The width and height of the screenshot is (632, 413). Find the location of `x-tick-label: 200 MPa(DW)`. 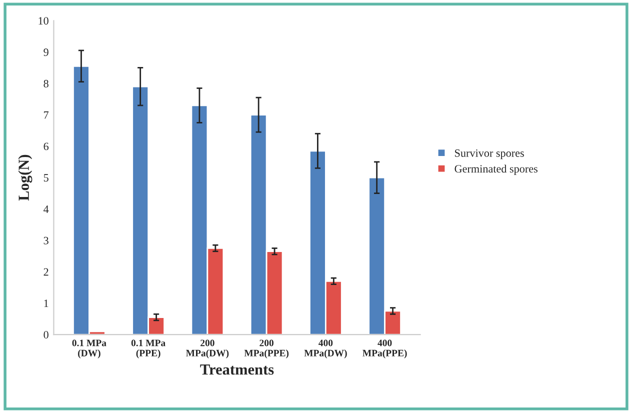

x-tick-label: 200 MPa(DW) is located at coordinates (207, 349).